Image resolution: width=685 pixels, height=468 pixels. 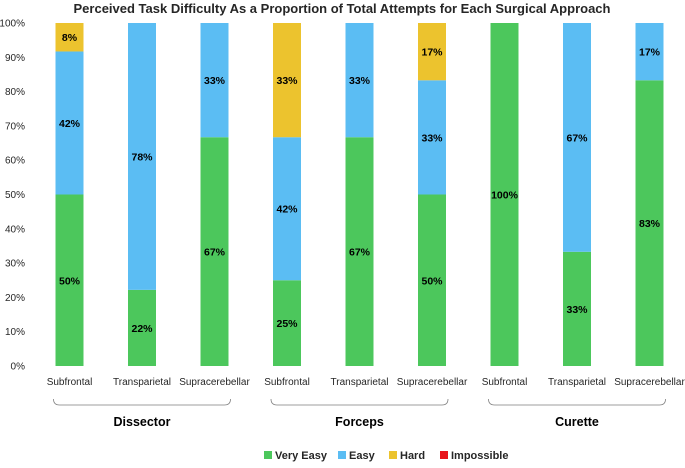 What do you see at coordinates (15, 229) in the screenshot?
I see `y-tick-label: 40%` at bounding box center [15, 229].